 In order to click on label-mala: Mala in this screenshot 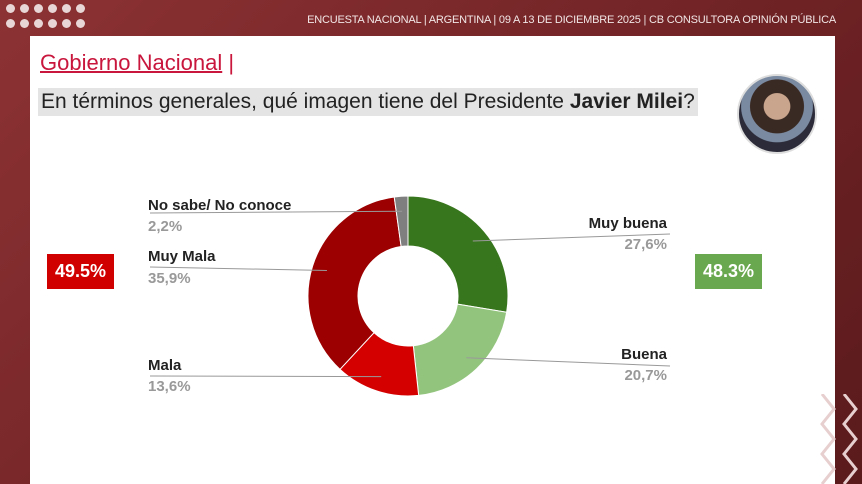, I will do `click(165, 365)`.